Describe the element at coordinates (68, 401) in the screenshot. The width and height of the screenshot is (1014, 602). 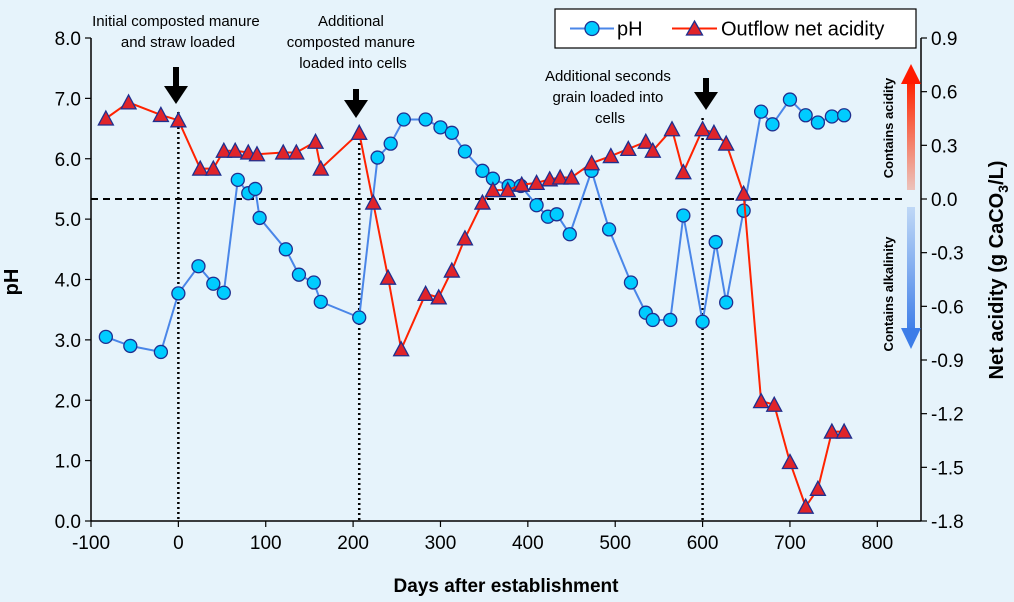
I see `left-y-tick-label: 2.0` at that location.